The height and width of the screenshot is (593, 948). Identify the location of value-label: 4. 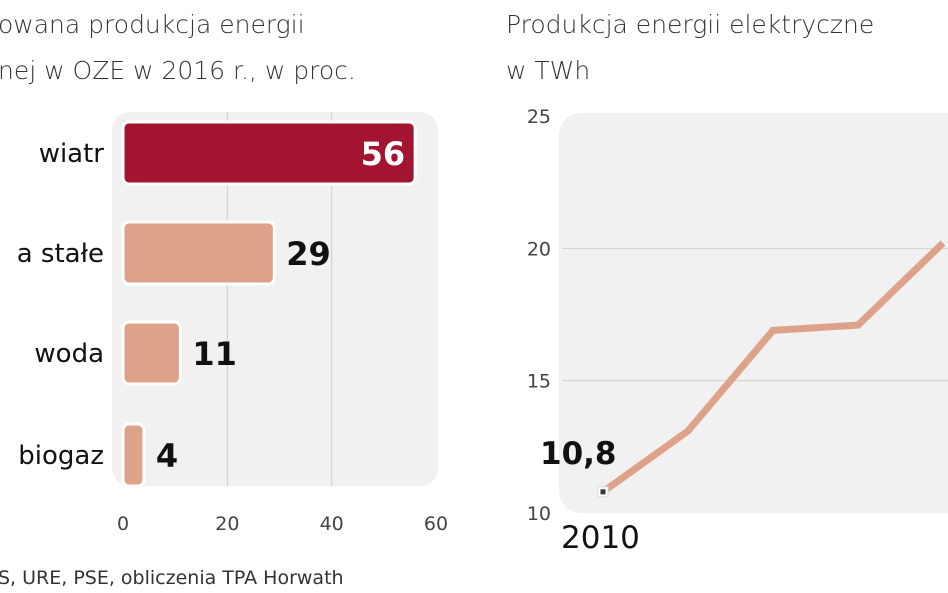
(167, 456).